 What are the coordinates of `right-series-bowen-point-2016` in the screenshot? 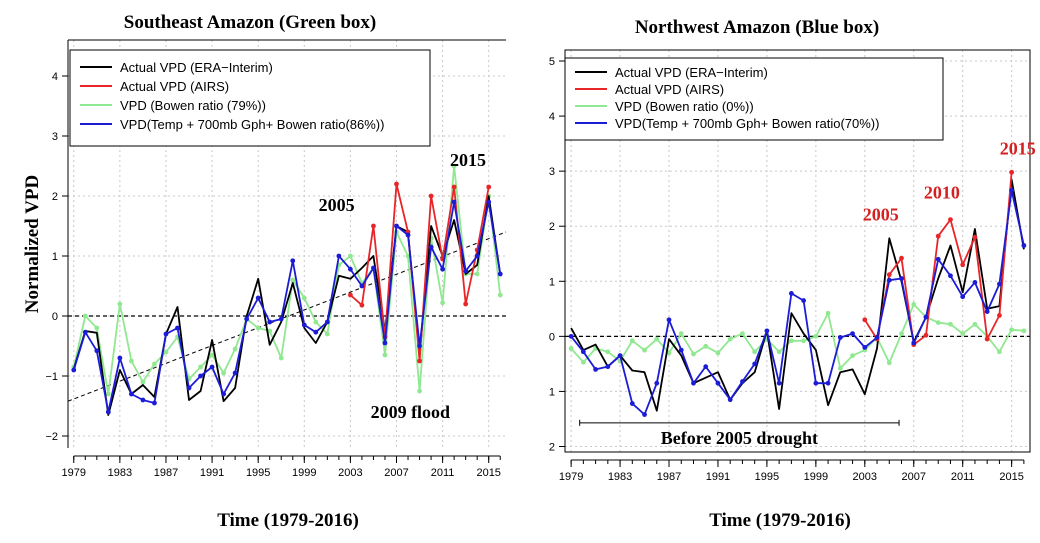 It's located at (1024, 331).